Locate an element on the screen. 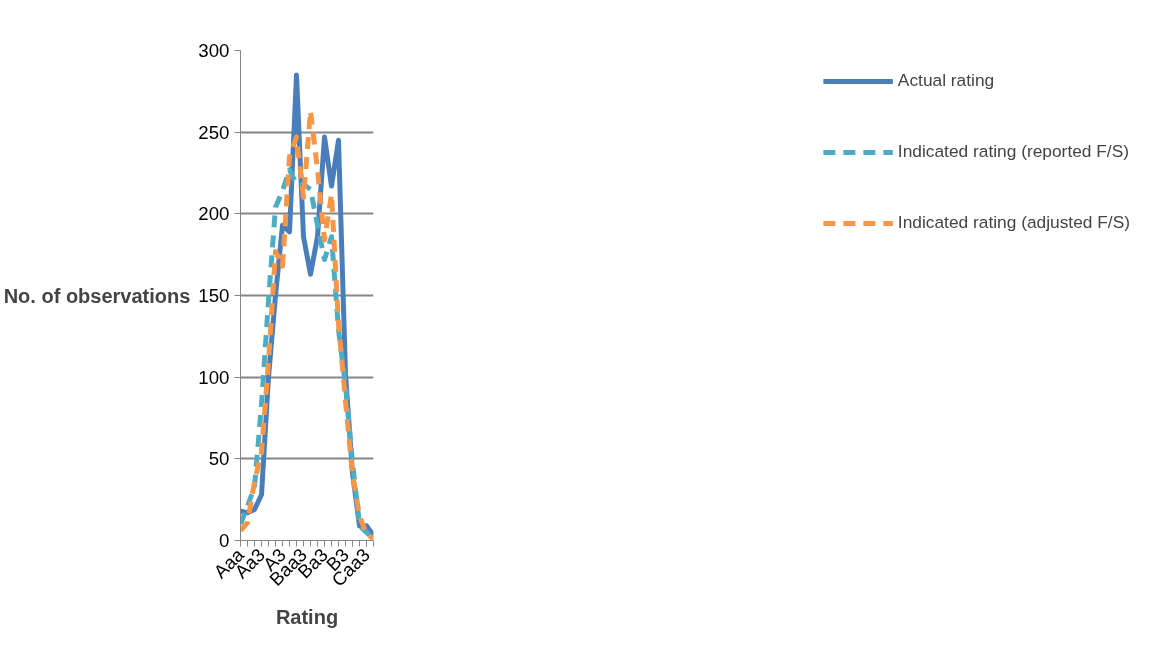  legend-label: Indicated rating (reported F/S) is located at coordinates (1013, 151).